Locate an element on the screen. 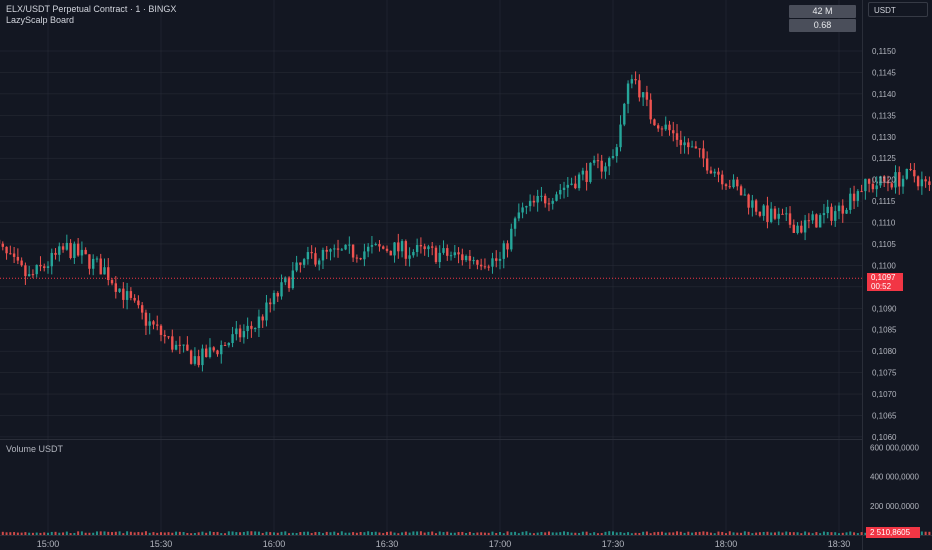  price-tick-label: 0,1135 is located at coordinates (884, 115).